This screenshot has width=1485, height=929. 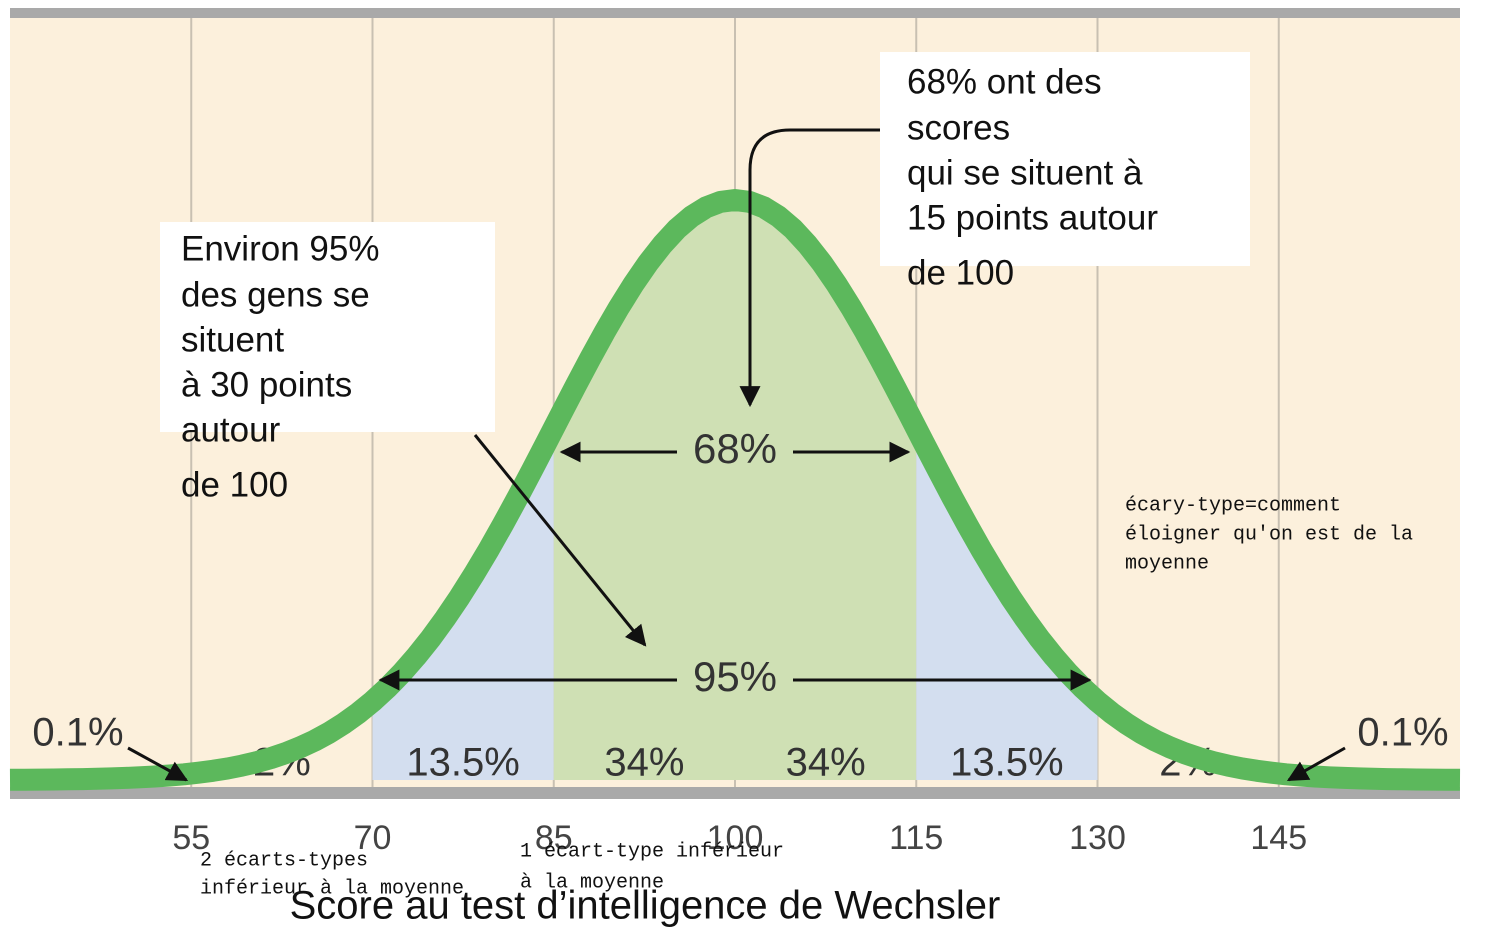 I want to click on annotation-text: 1 écart-type inférieur, so click(x=652, y=851).